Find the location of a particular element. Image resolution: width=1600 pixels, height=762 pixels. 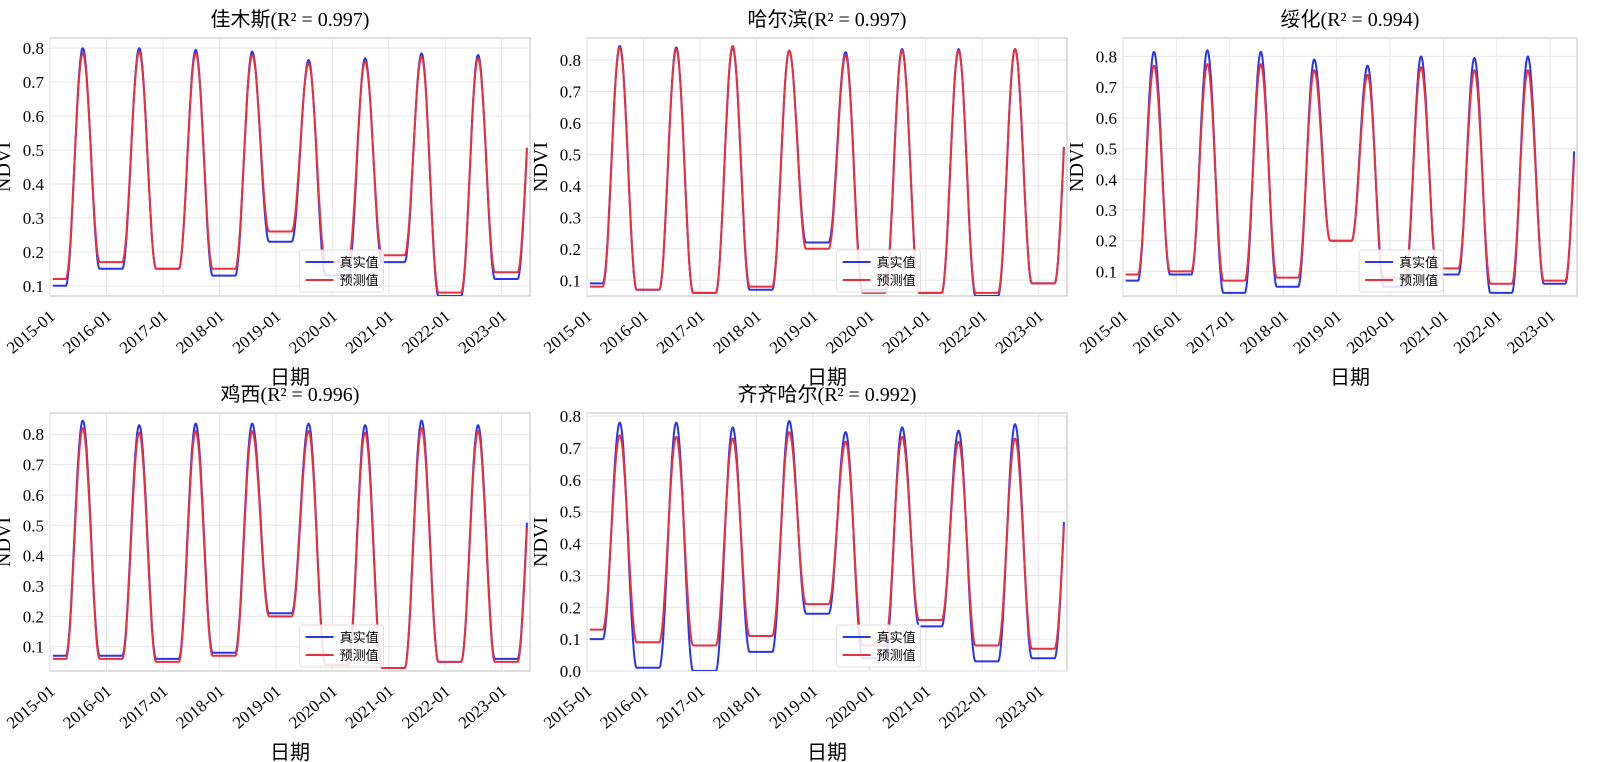

chart-title: 佳木斯(R² = 0.997) is located at coordinates (290, 19).